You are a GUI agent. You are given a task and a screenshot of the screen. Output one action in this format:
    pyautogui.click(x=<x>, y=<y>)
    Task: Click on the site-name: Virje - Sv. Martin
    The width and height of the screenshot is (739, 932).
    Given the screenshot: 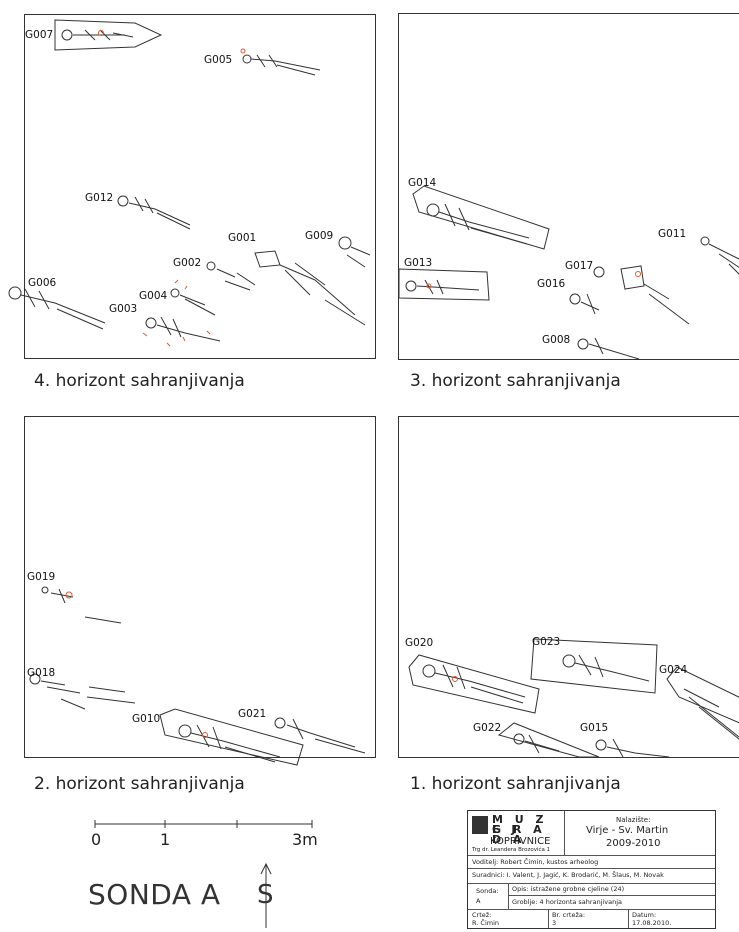 What is the action you would take?
    pyautogui.click(x=627, y=830)
    